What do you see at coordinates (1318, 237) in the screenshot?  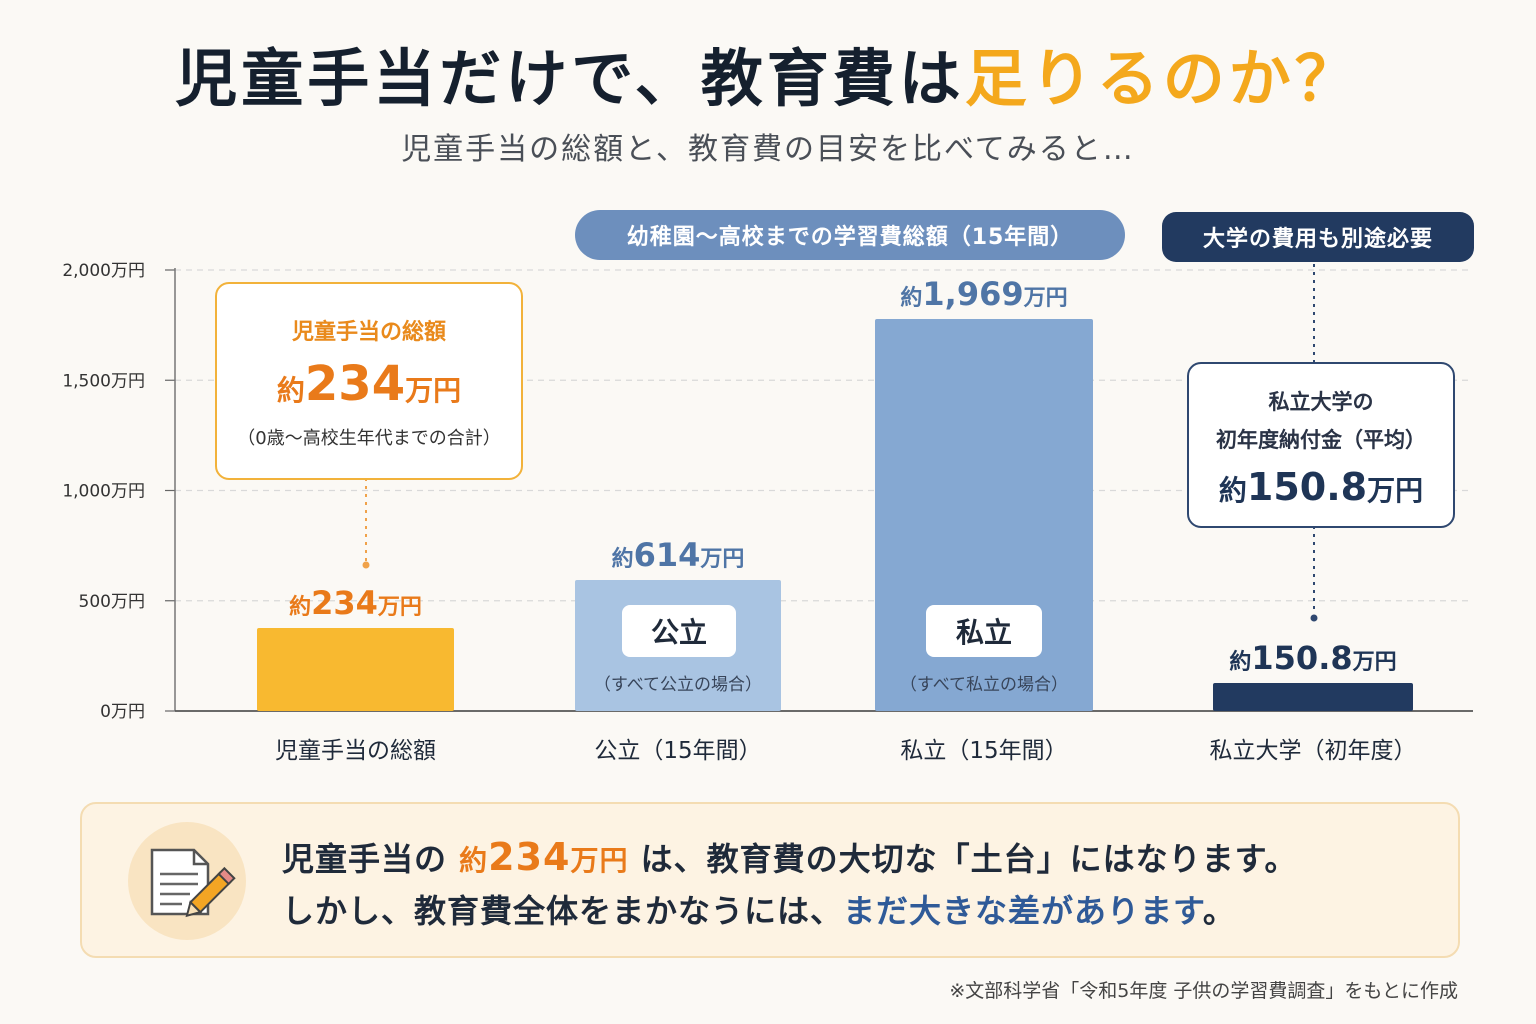 I see `banner-university: 大学の費用も別途必要` at bounding box center [1318, 237].